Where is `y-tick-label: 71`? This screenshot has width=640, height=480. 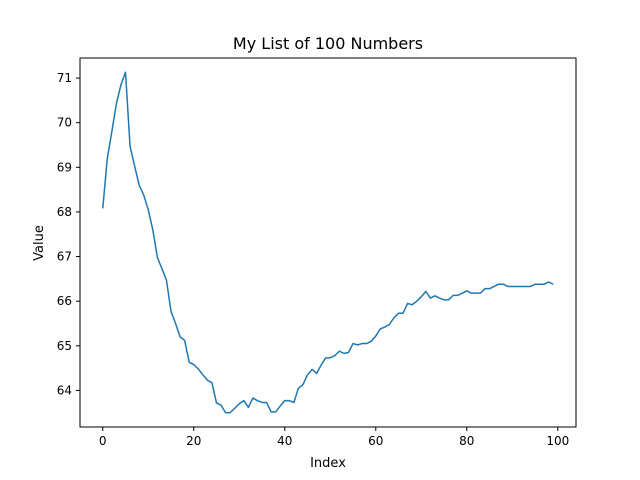
y-tick-label: 71 is located at coordinates (64, 78).